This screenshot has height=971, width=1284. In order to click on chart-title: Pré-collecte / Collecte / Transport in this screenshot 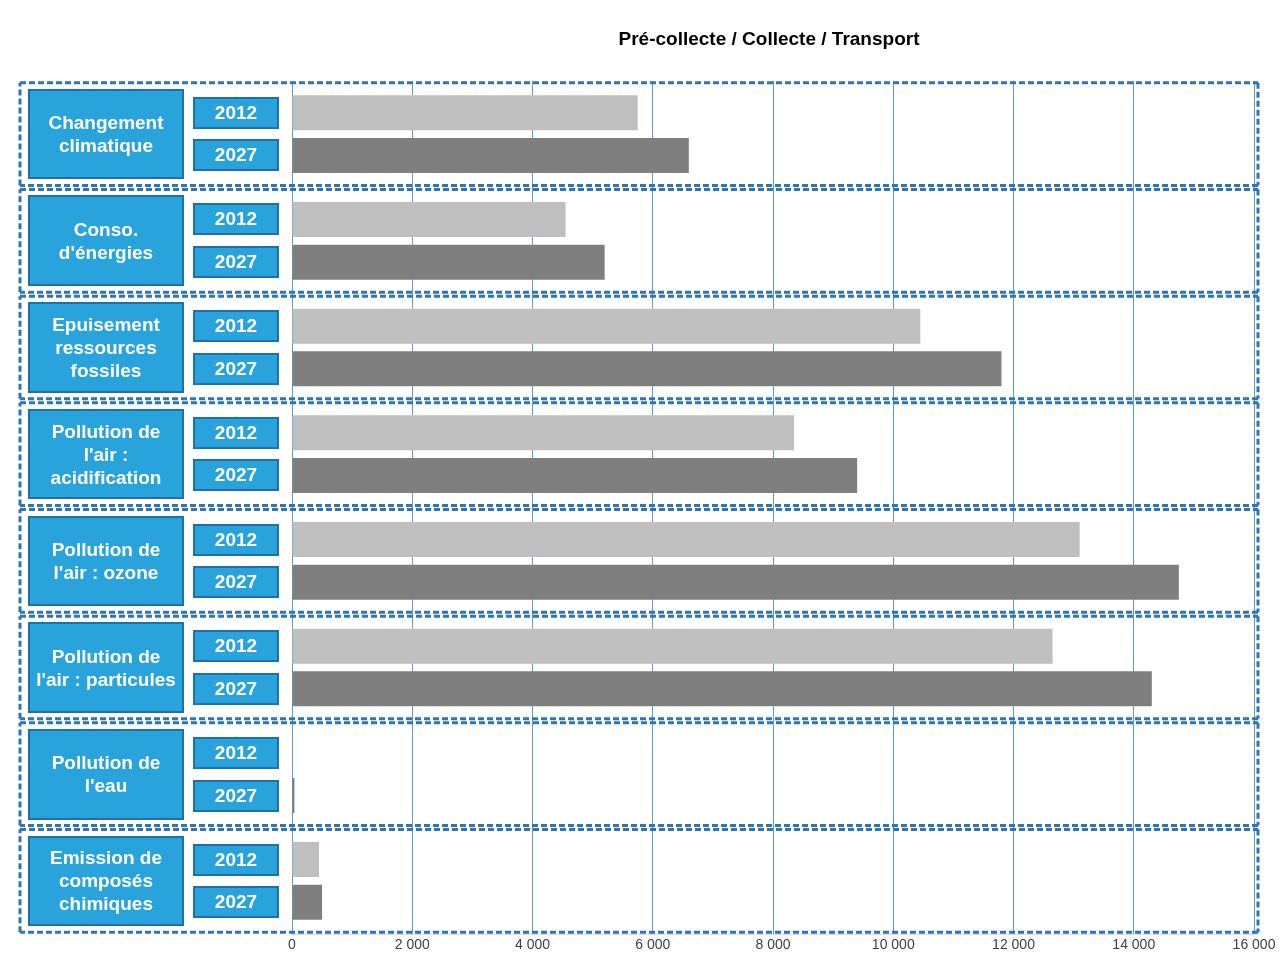, I will do `click(769, 38)`.